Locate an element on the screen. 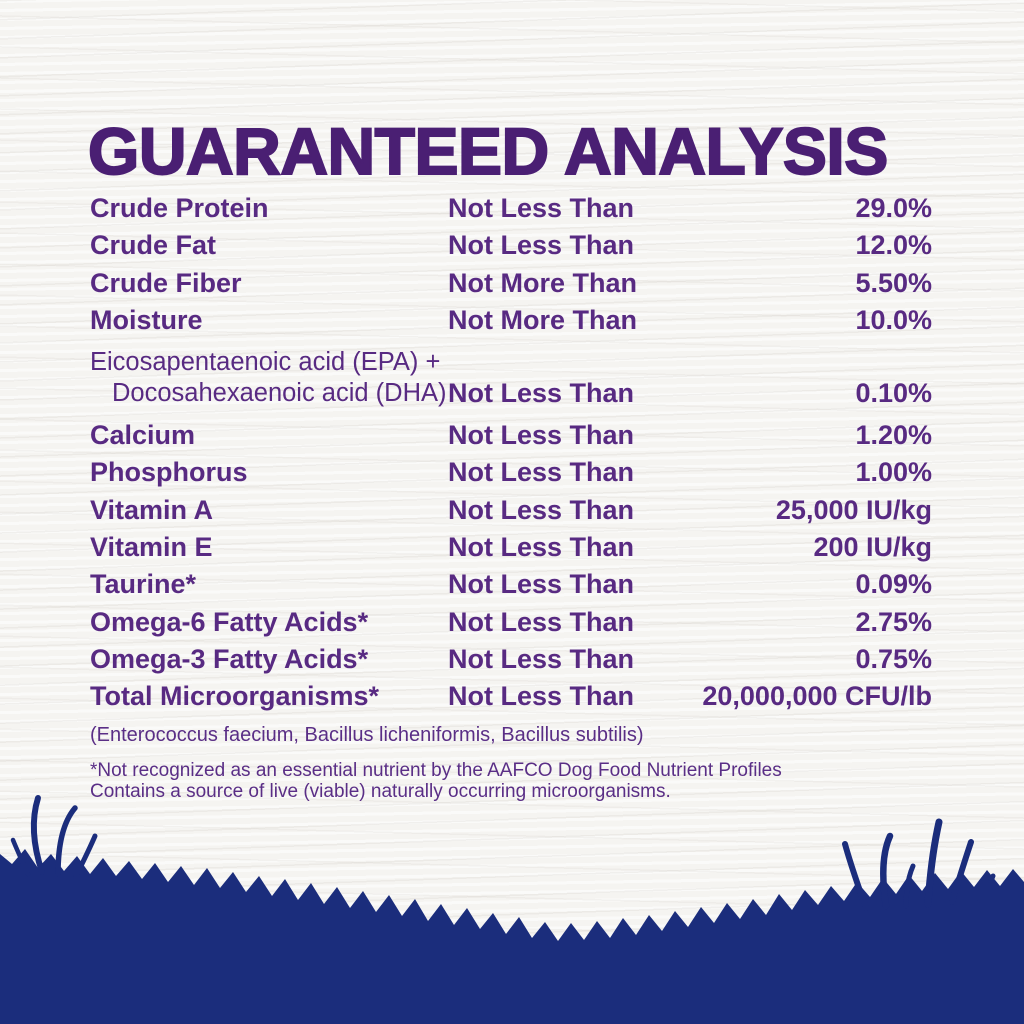 The height and width of the screenshot is (1024, 1024). nutrient-label-epa-line1: Eicosapentaenoic acid (EPA) + is located at coordinates (265, 362).